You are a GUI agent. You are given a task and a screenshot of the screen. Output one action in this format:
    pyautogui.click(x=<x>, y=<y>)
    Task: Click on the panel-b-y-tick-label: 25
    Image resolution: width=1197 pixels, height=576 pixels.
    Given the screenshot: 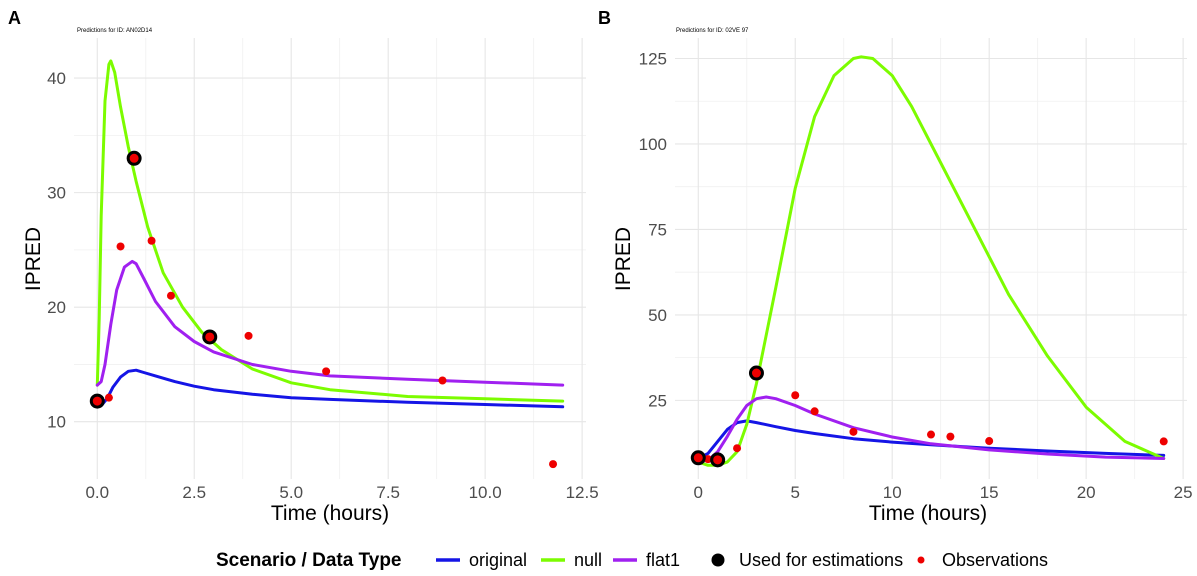 What is the action you would take?
    pyautogui.click(x=657, y=400)
    